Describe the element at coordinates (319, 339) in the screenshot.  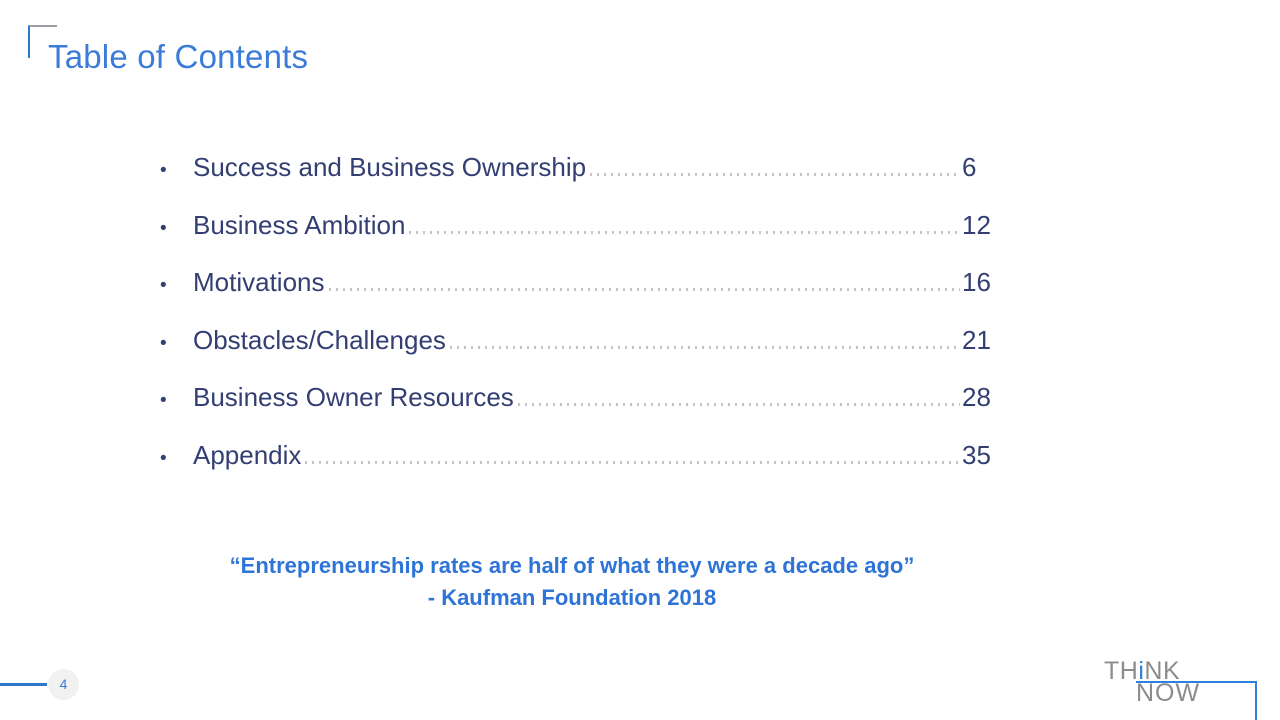
I see `toc-item-label: Obstacles/Challenges` at that location.